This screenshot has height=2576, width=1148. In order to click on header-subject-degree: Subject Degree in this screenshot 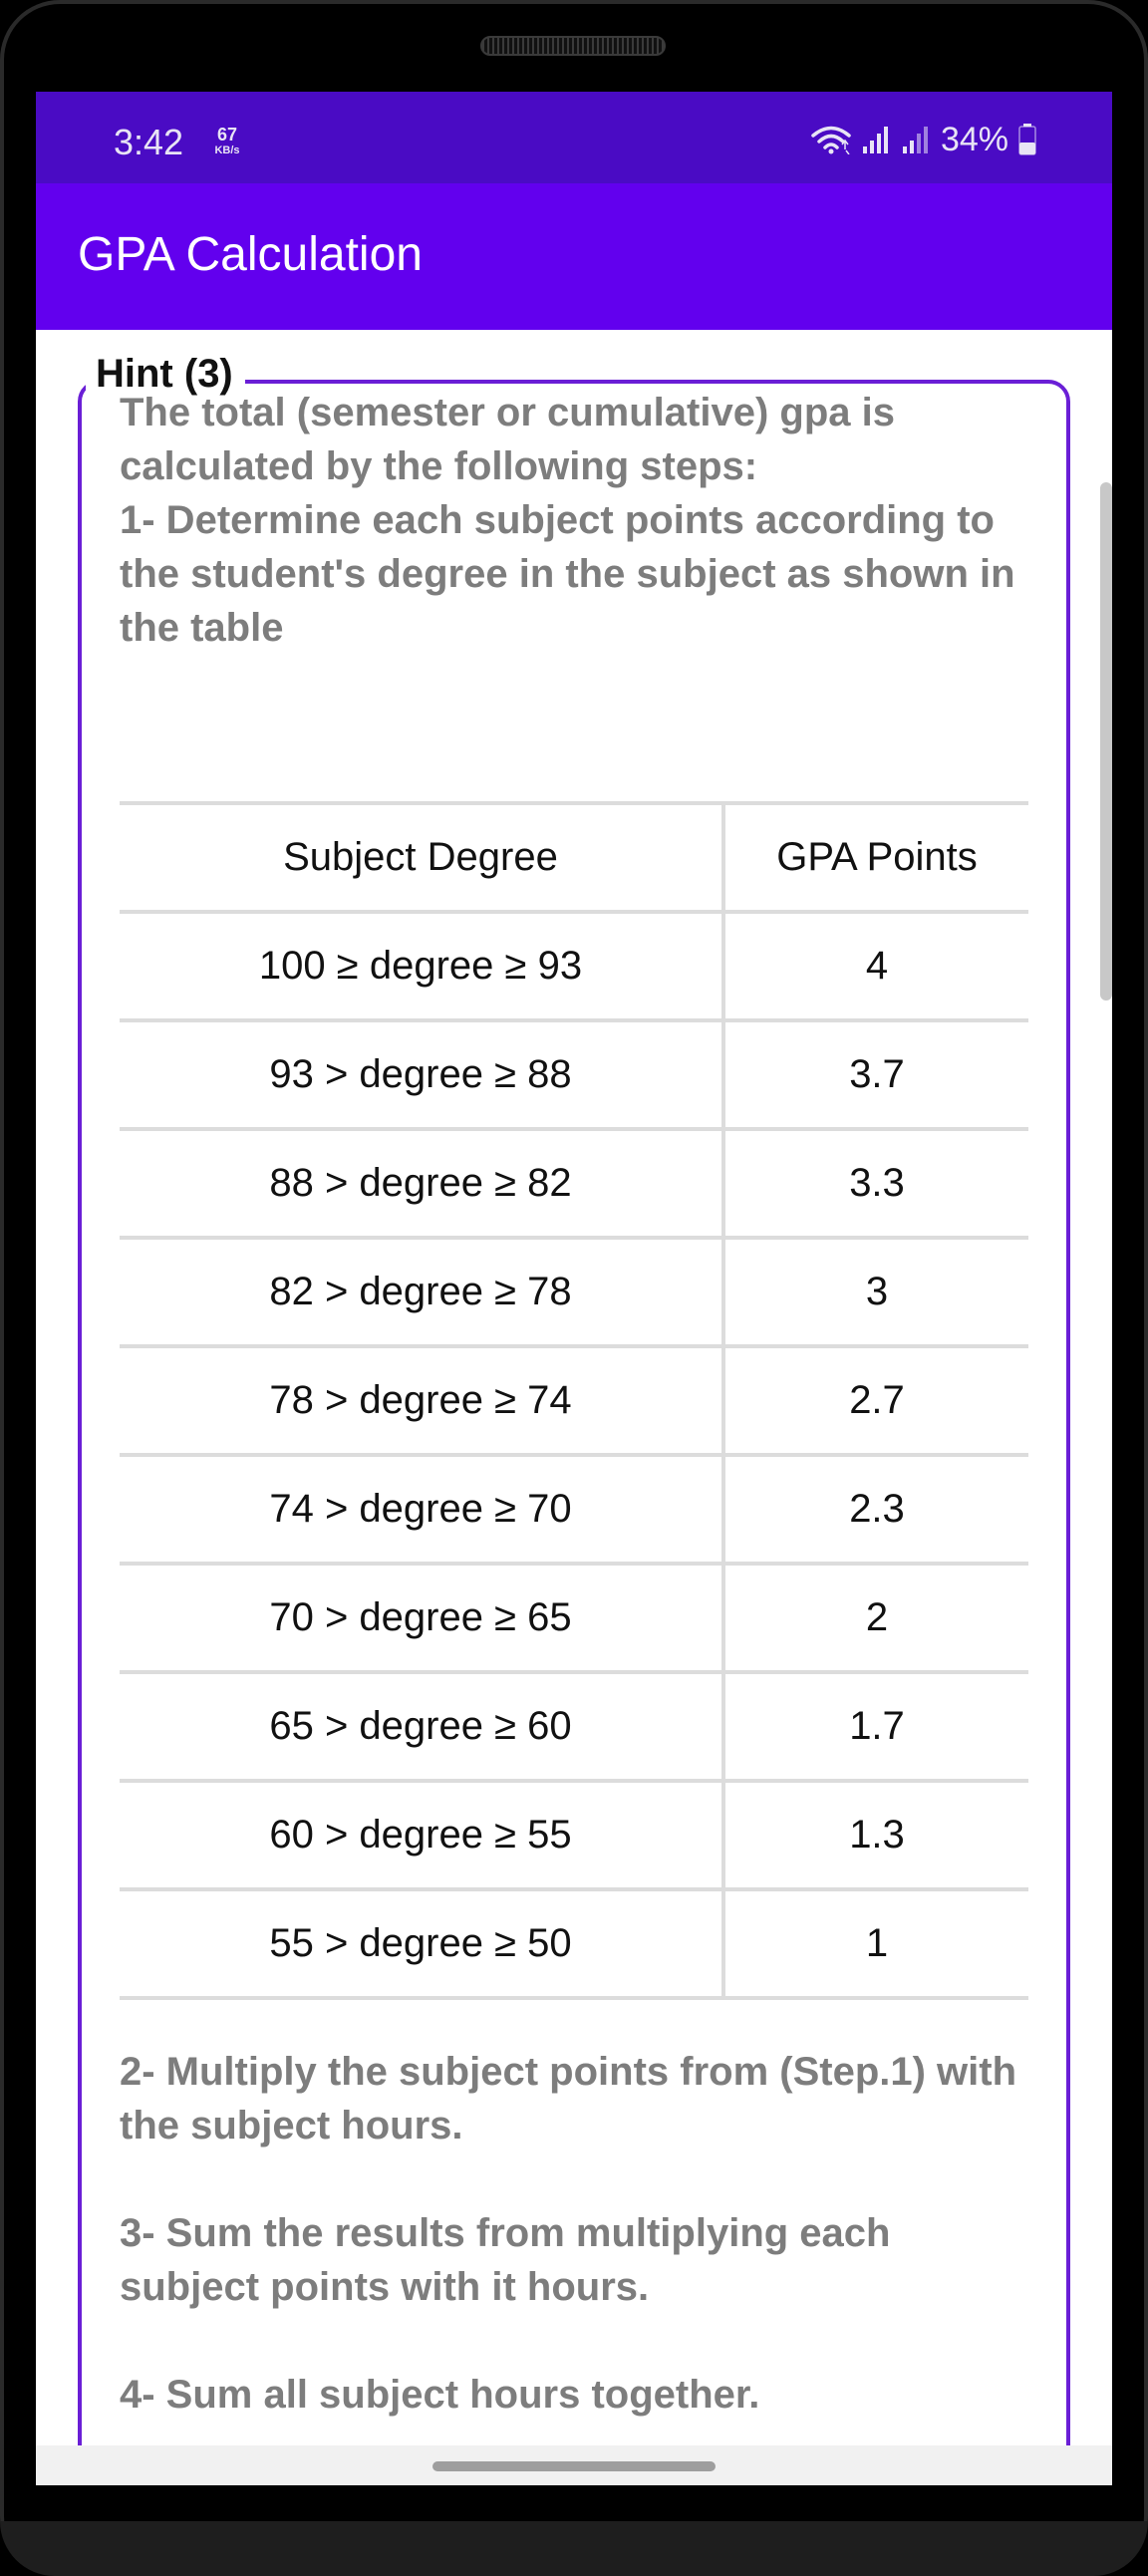, I will do `click(422, 857)`.